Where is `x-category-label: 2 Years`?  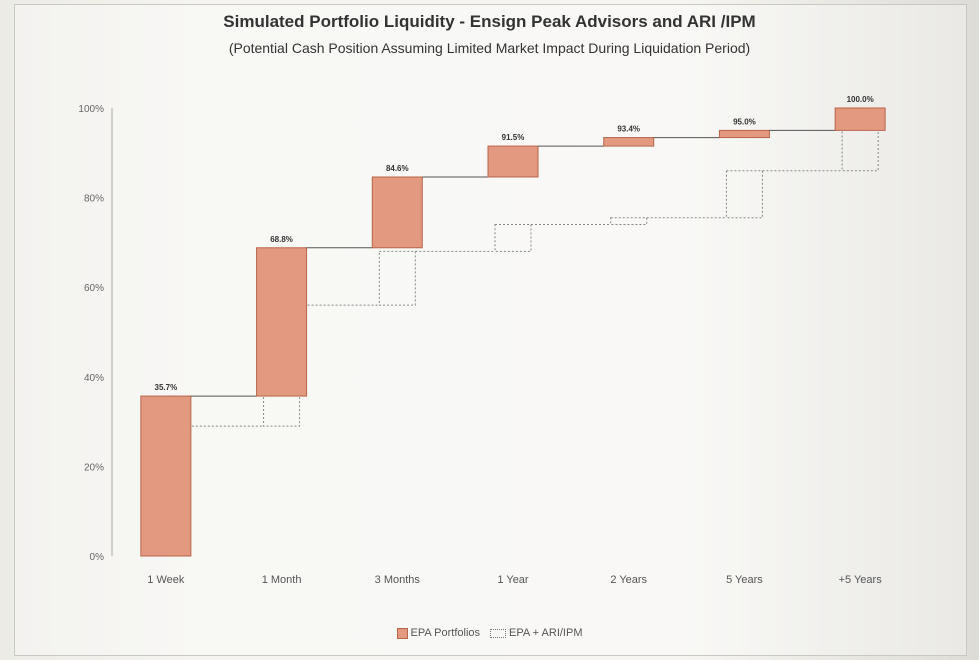
x-category-label: 2 Years is located at coordinates (628, 580).